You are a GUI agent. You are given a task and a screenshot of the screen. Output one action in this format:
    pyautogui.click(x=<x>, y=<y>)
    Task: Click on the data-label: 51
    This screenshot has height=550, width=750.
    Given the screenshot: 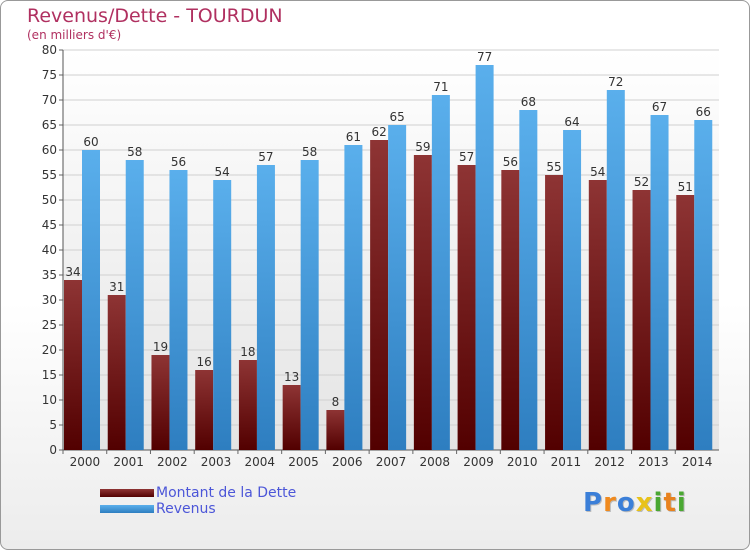 What is the action you would take?
    pyautogui.click(x=685, y=187)
    